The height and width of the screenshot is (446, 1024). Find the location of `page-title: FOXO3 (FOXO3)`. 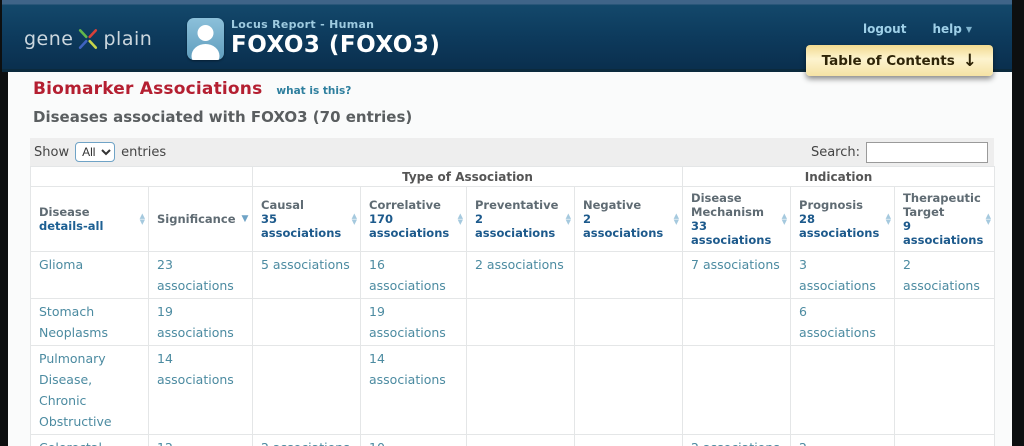

page-title: FOXO3 (FOXO3) is located at coordinates (336, 45).